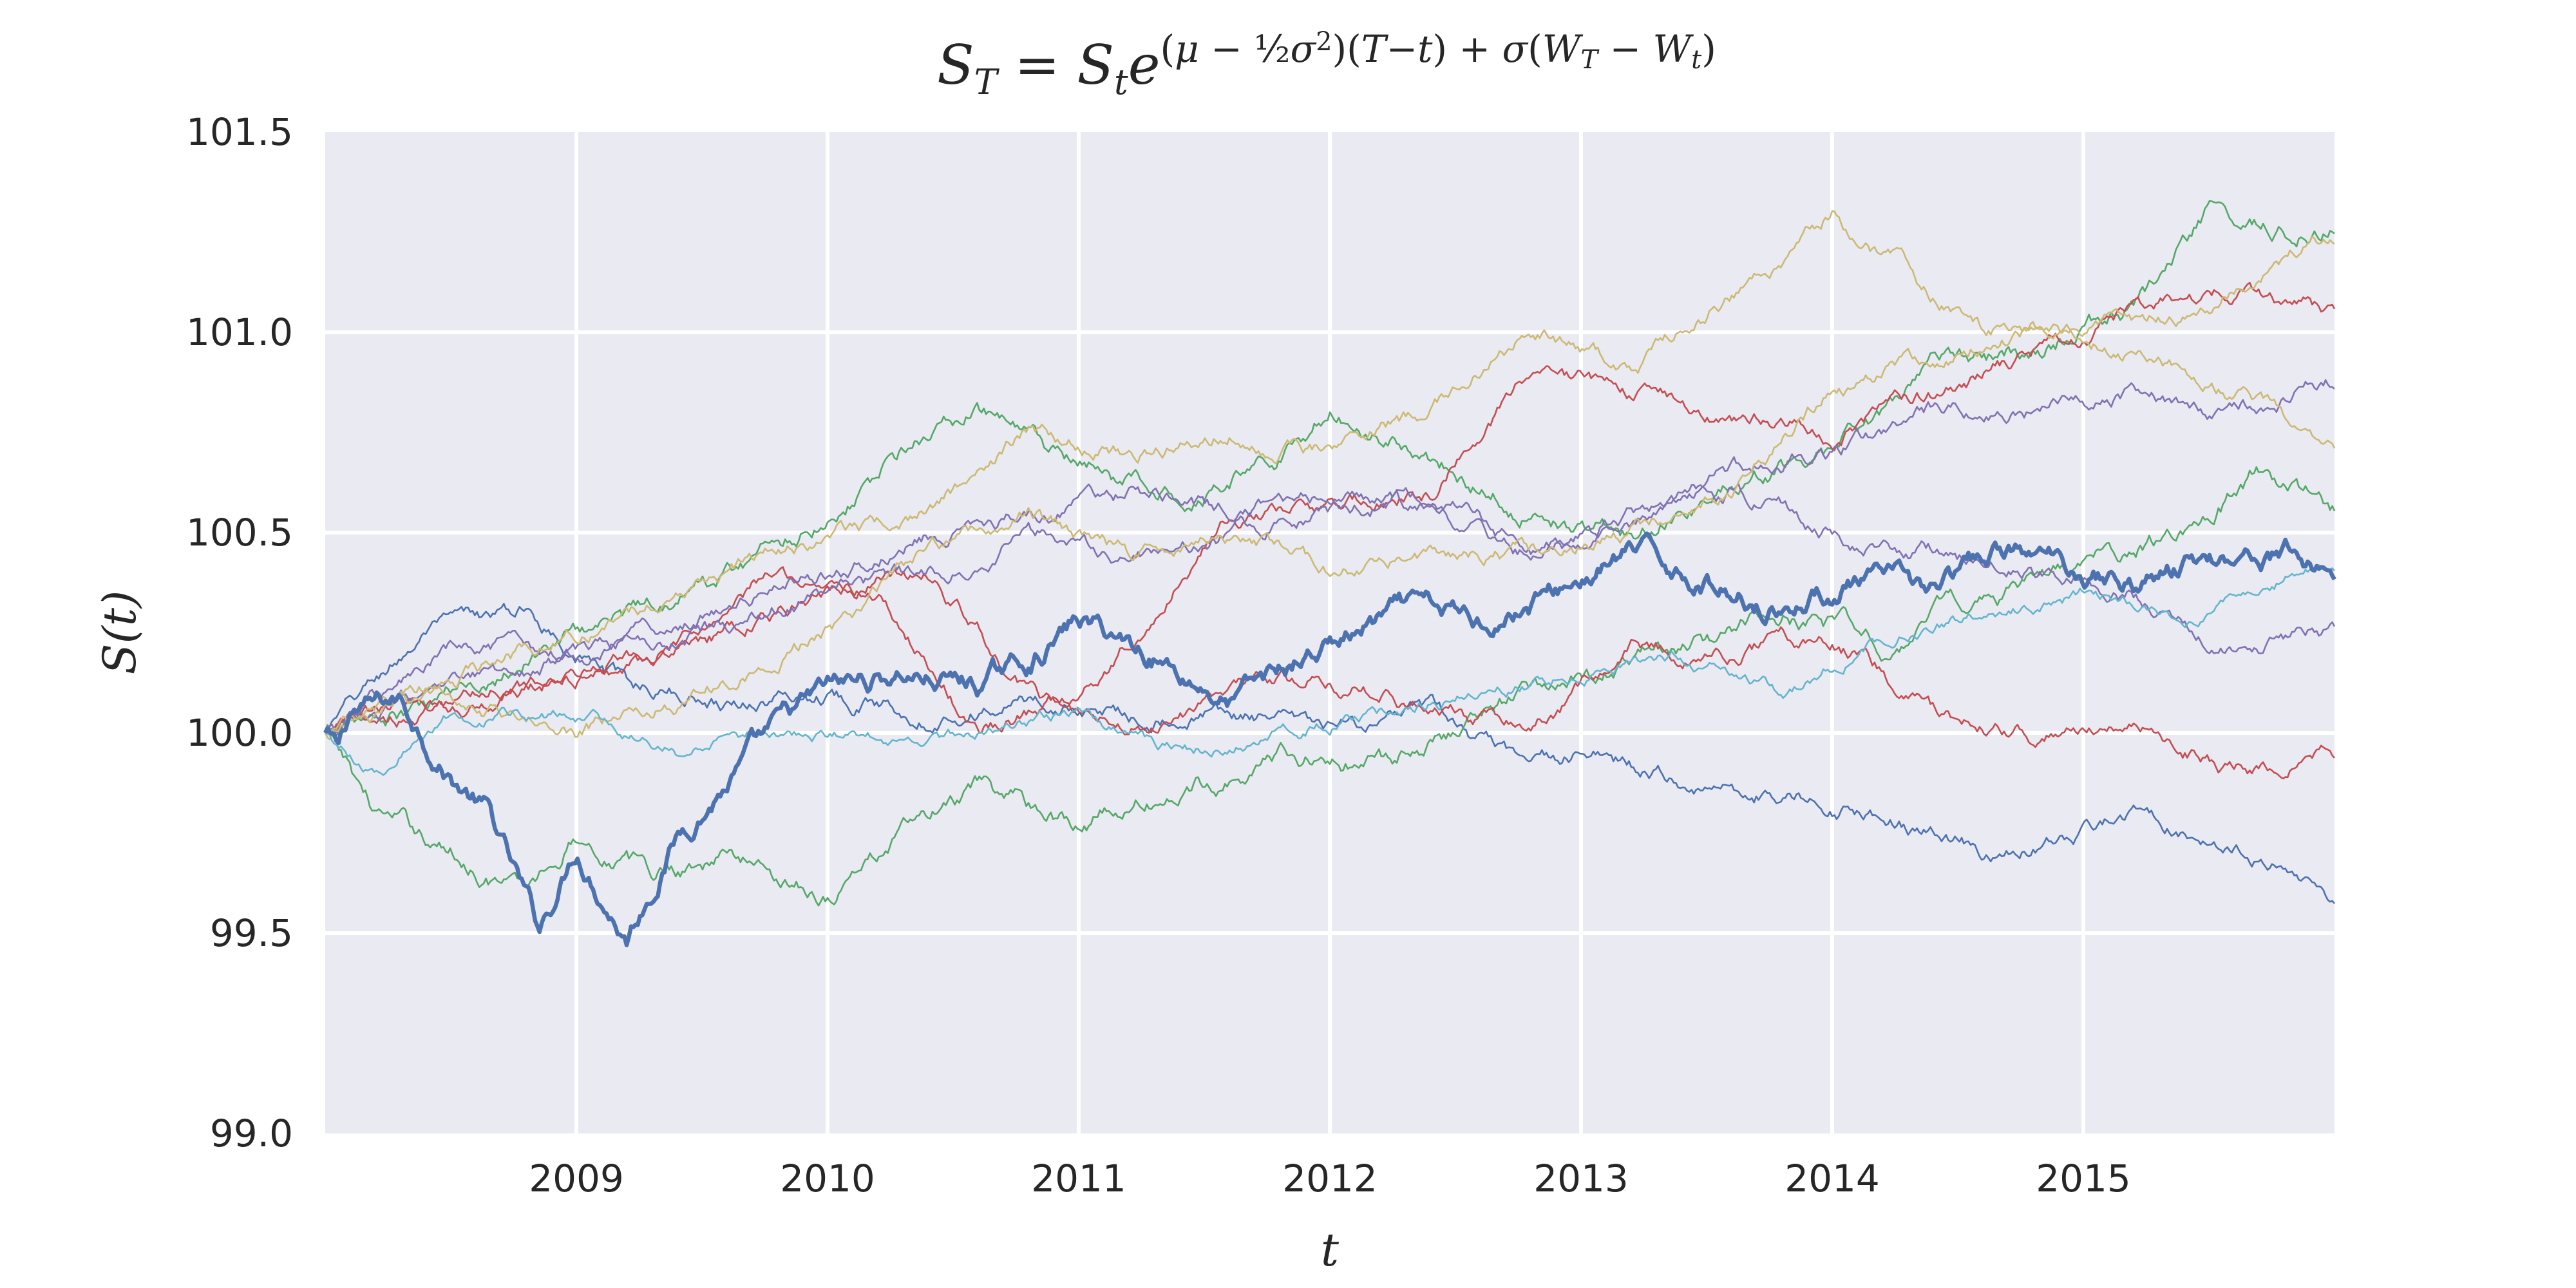  What do you see at coordinates (576, 1178) in the screenshot?
I see `x-tick-label: 2009` at bounding box center [576, 1178].